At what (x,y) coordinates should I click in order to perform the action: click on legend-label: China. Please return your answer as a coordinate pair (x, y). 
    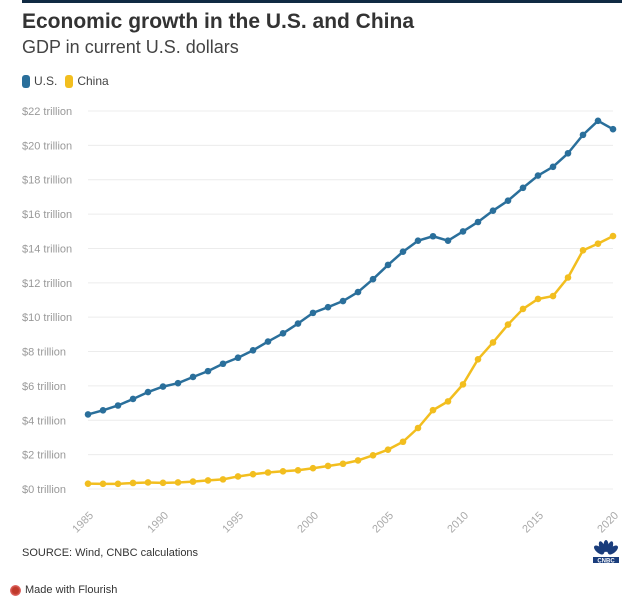
    Looking at the image, I should click on (93, 81).